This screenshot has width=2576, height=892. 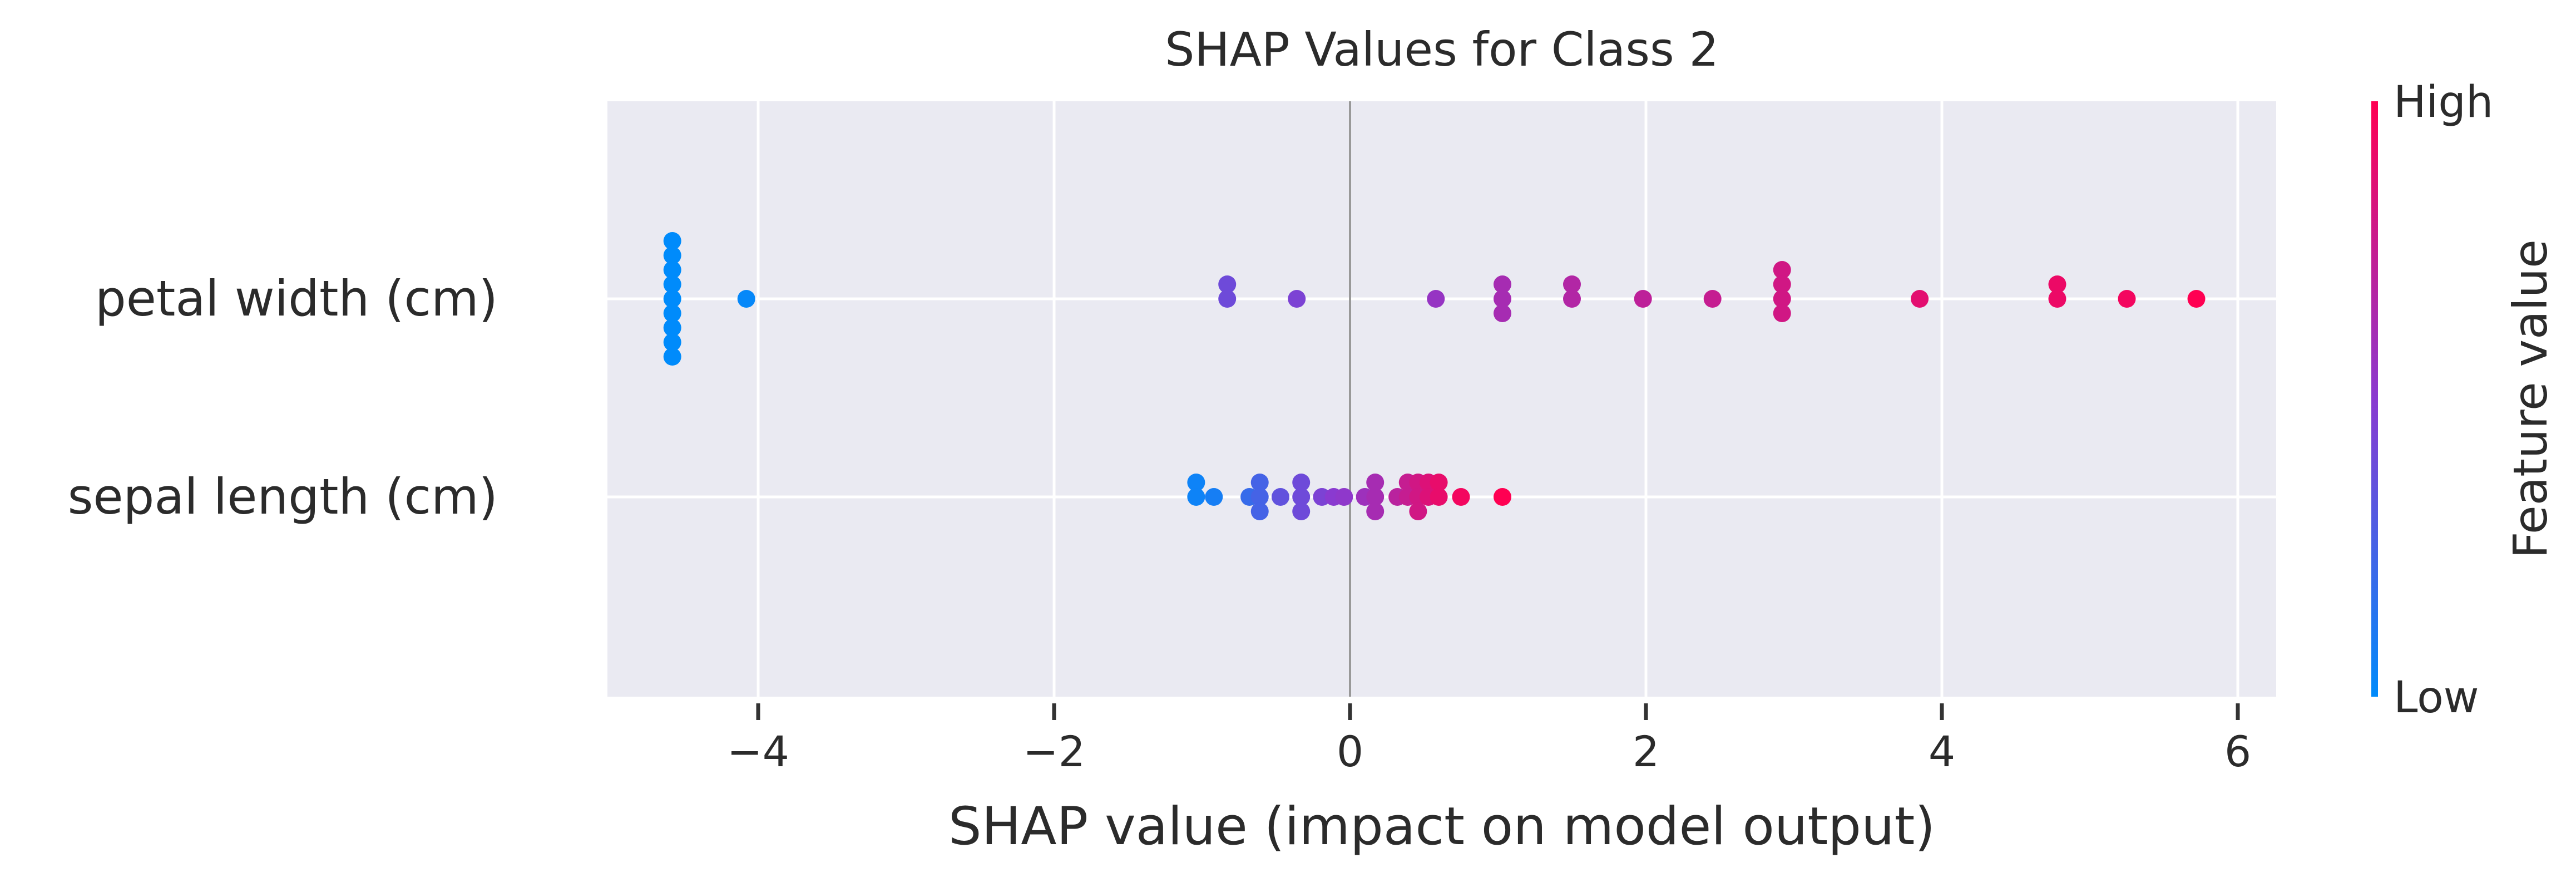 What do you see at coordinates (2436, 698) in the screenshot?
I see `colorbar-low-label: Low` at bounding box center [2436, 698].